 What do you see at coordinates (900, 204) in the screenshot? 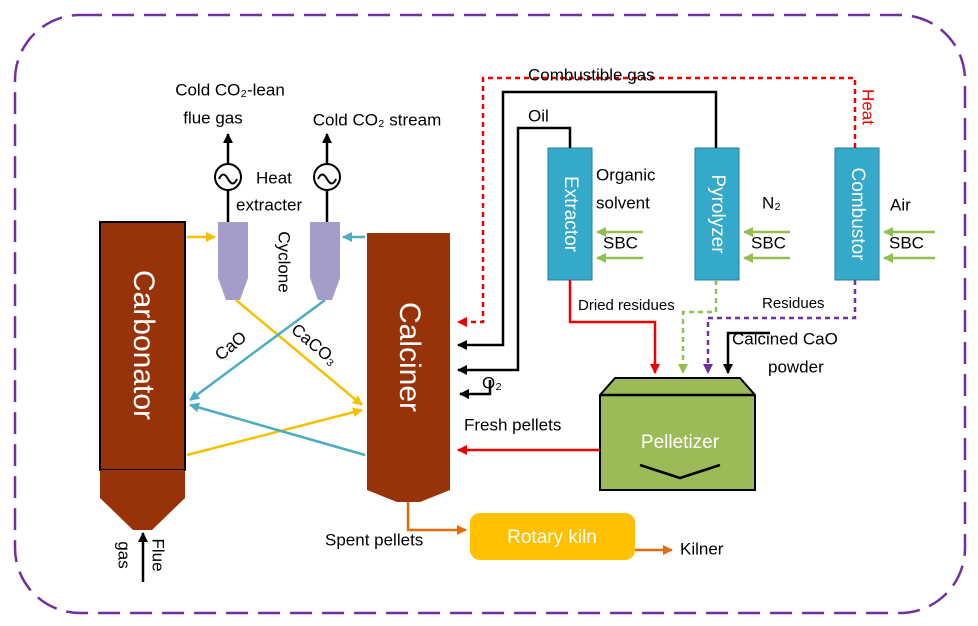
I see `label: Air` at bounding box center [900, 204].